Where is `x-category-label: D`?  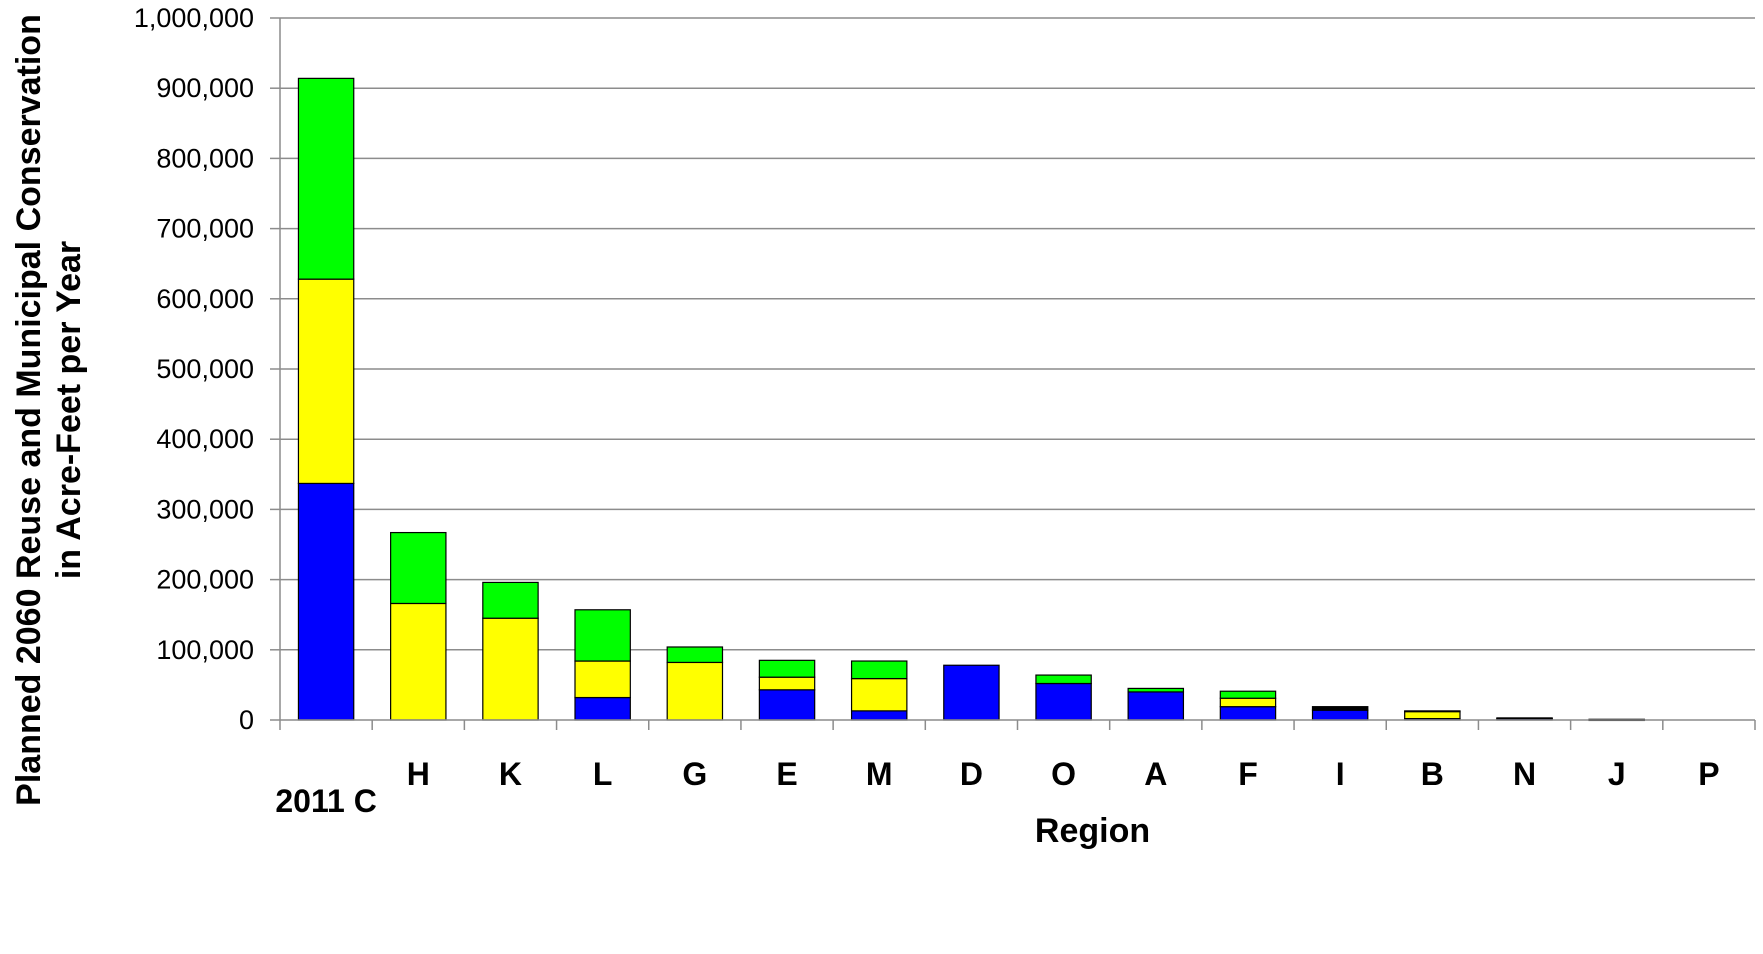 x-category-label: D is located at coordinates (971, 774).